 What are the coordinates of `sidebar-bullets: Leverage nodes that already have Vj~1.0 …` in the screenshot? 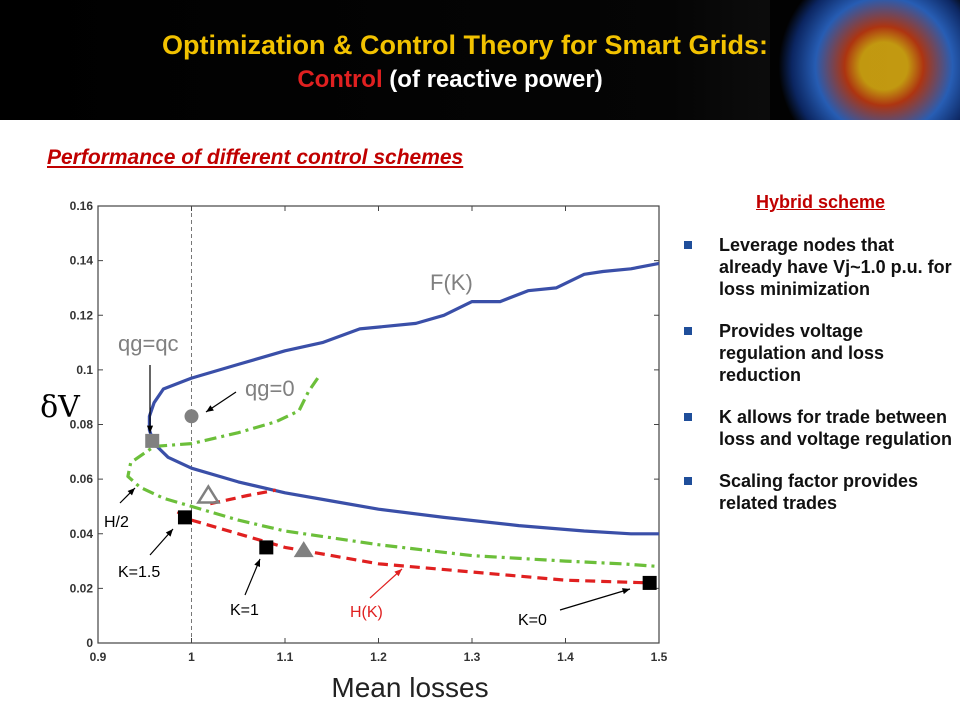 It's located at (819, 384).